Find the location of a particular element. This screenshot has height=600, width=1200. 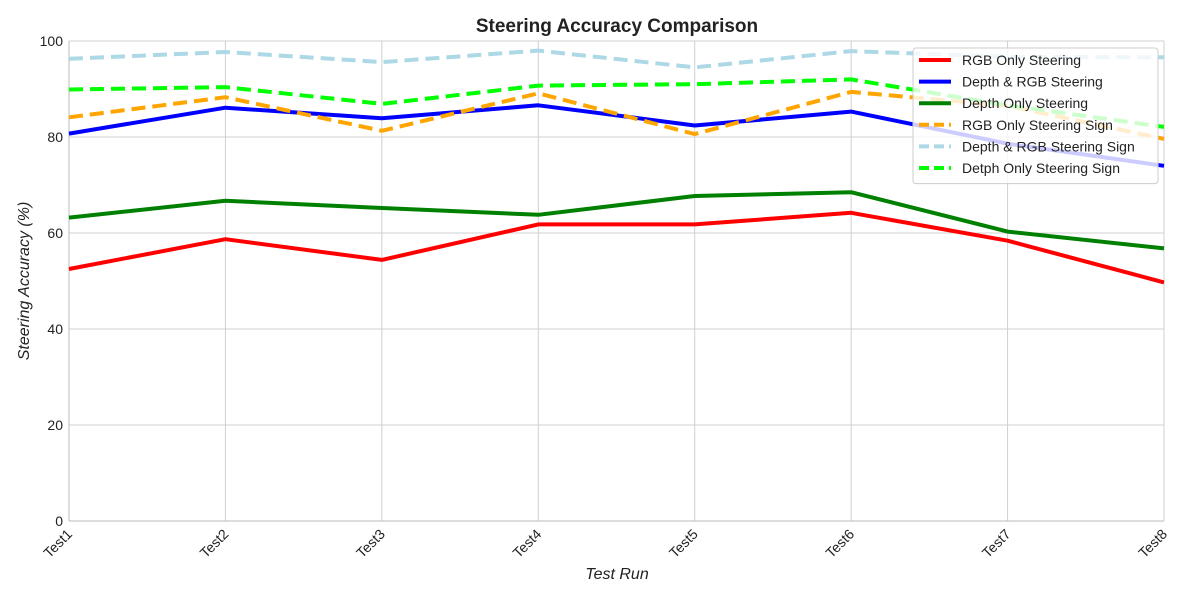

x-tick-label: Test8 is located at coordinates (1152, 543).